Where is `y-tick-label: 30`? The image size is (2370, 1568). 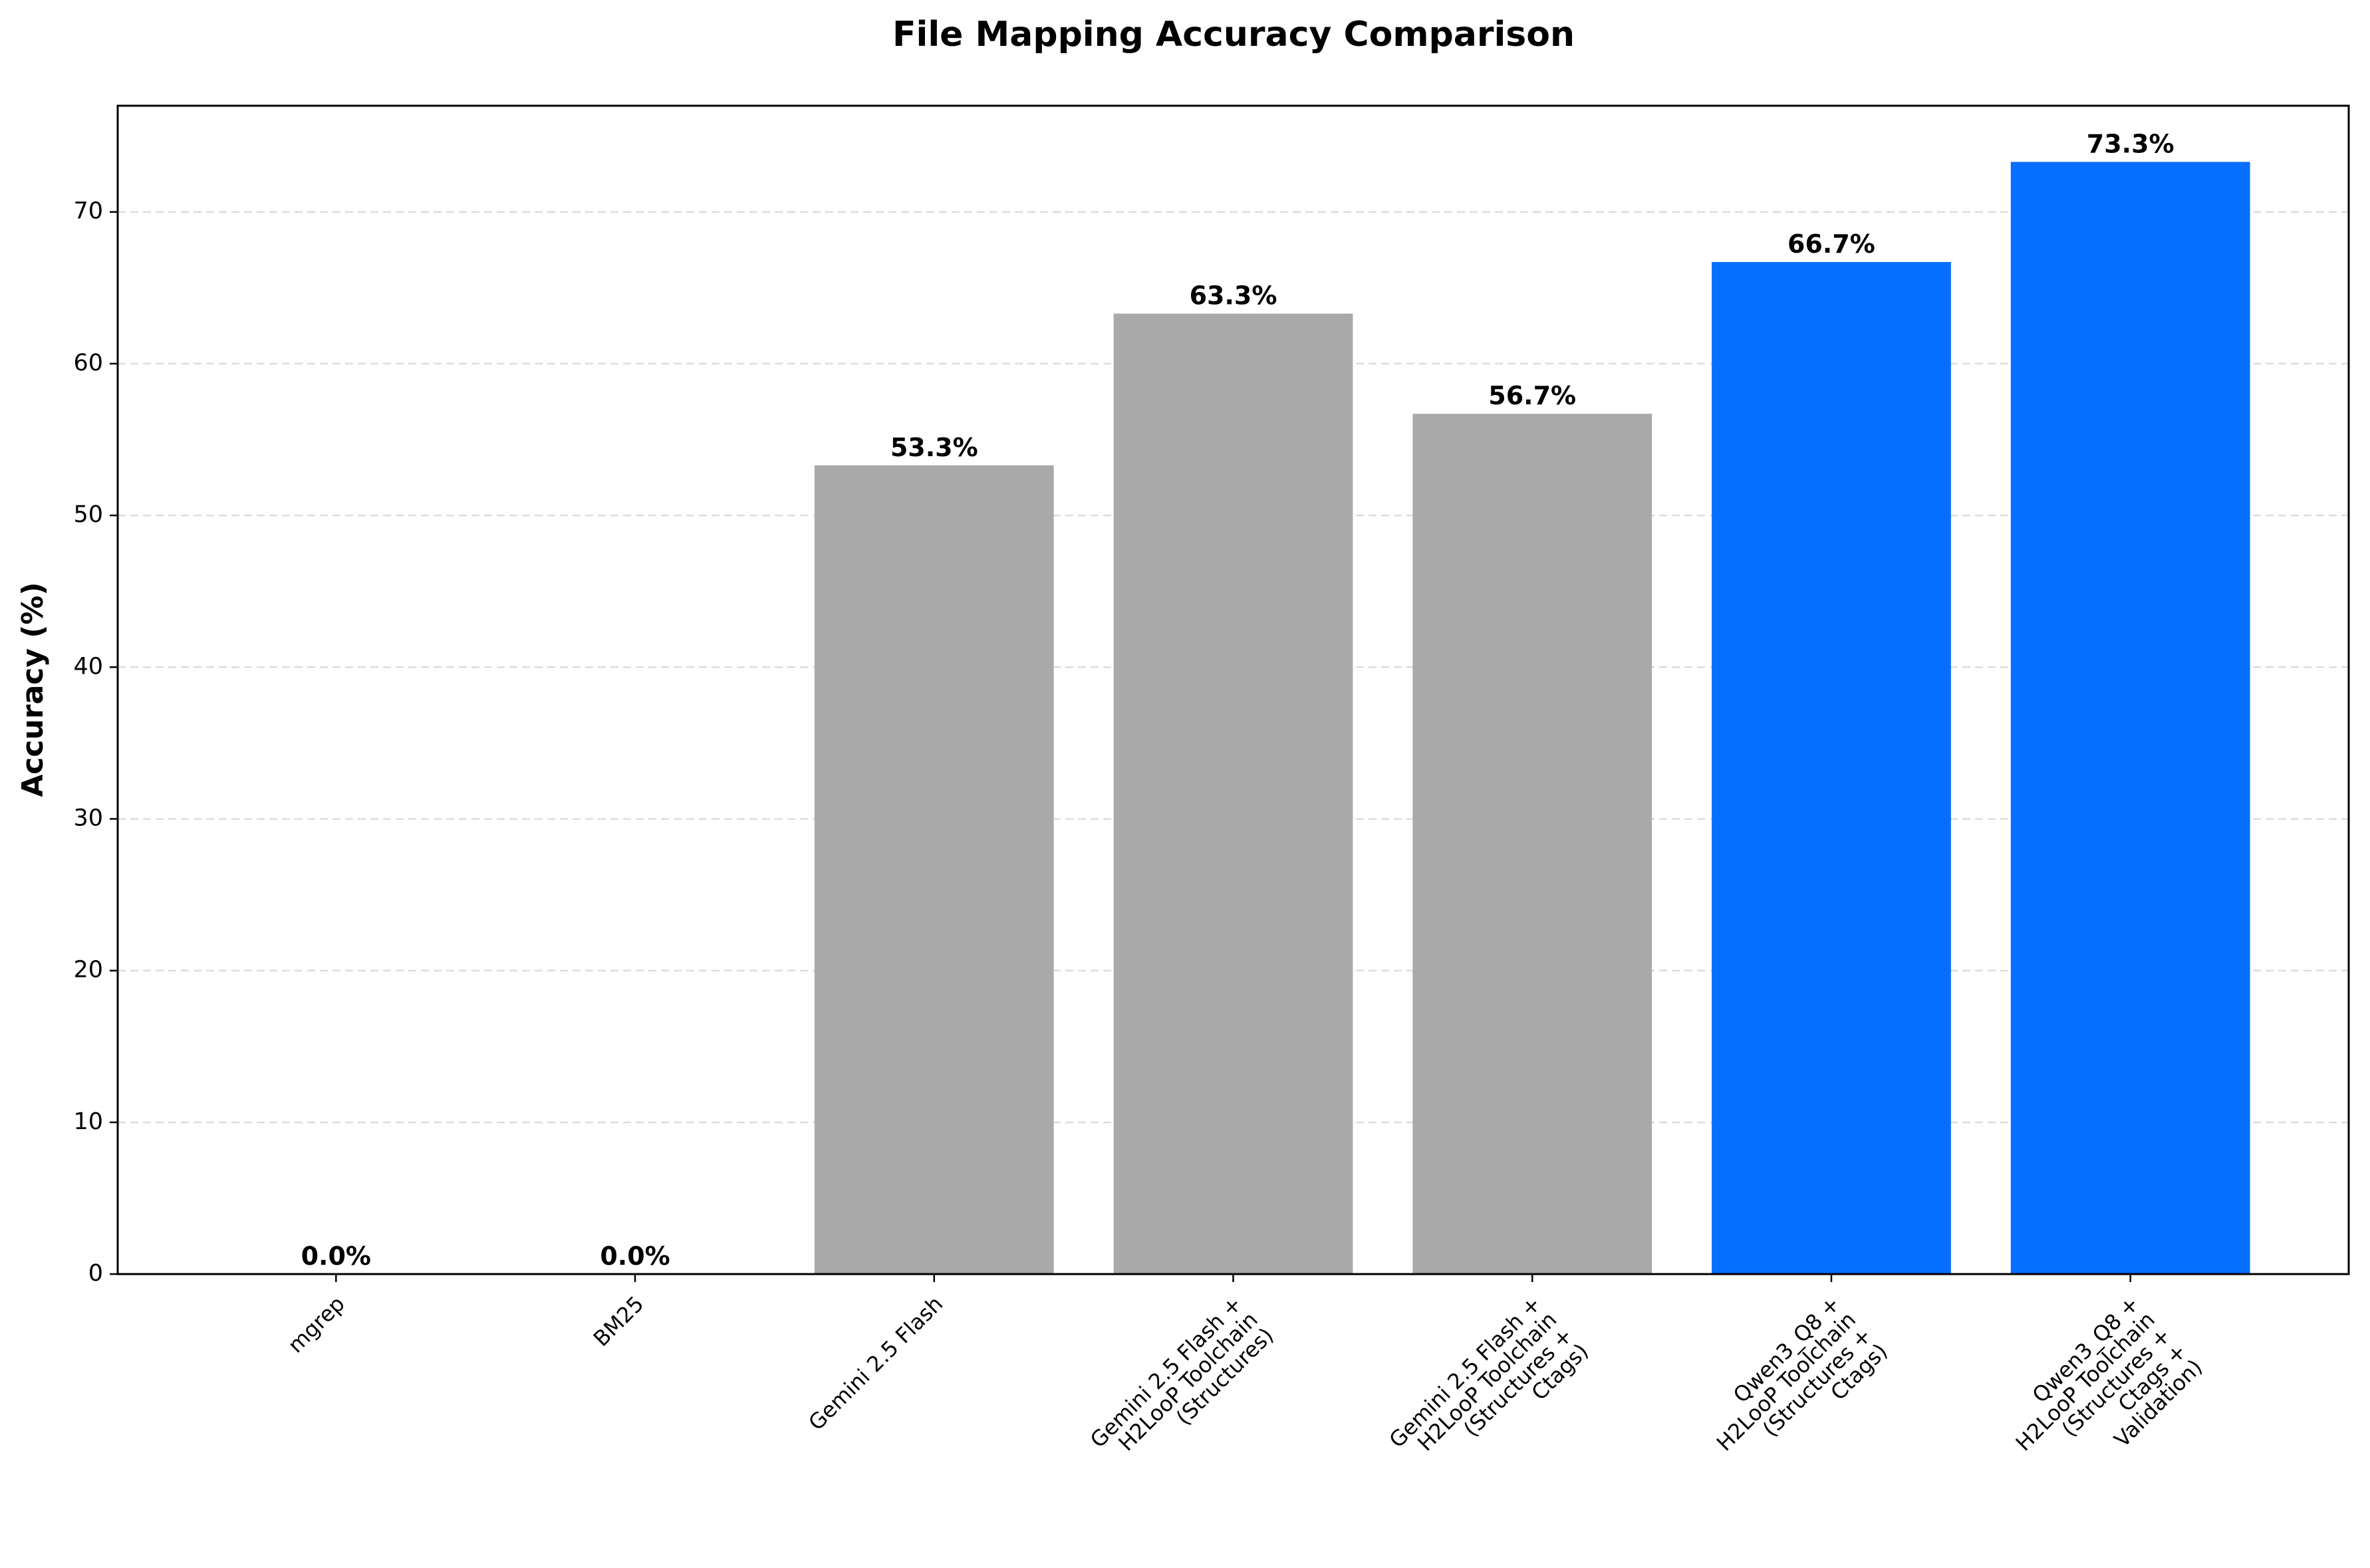 y-tick-label: 30 is located at coordinates (88, 818).